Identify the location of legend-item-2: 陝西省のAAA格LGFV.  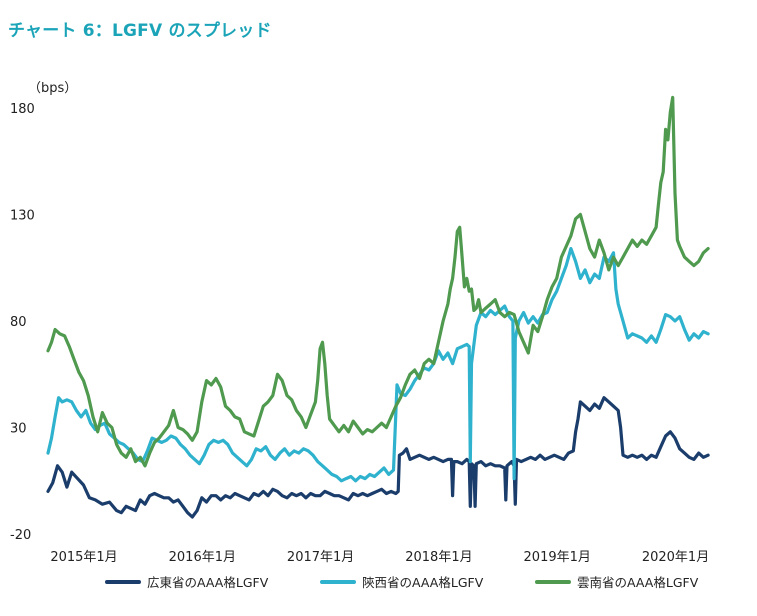
(401, 581).